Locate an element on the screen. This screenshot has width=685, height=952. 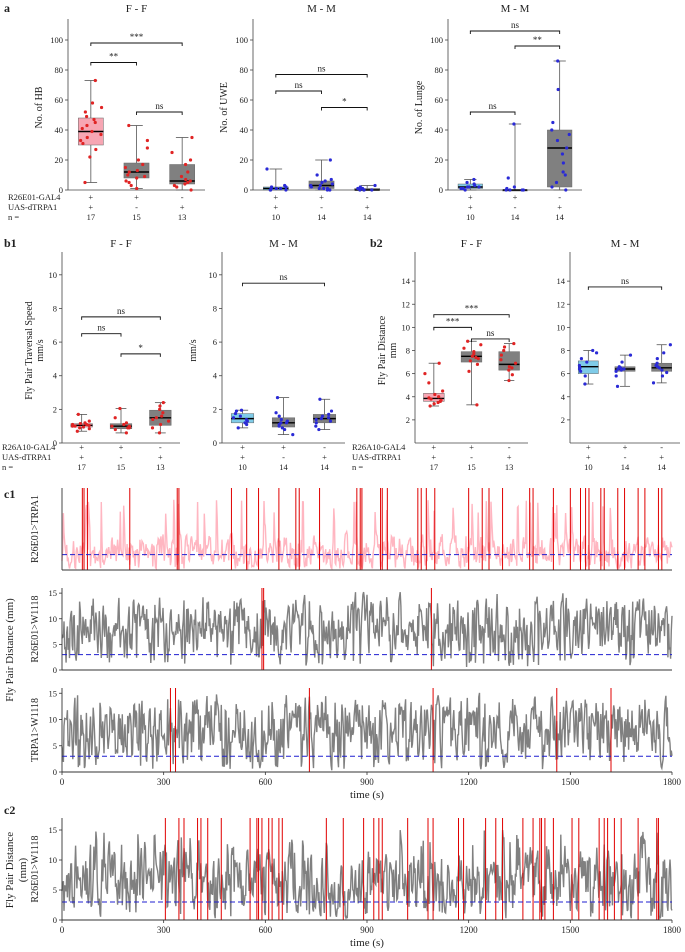
chart-title: F - F is located at coordinates (136, 9).